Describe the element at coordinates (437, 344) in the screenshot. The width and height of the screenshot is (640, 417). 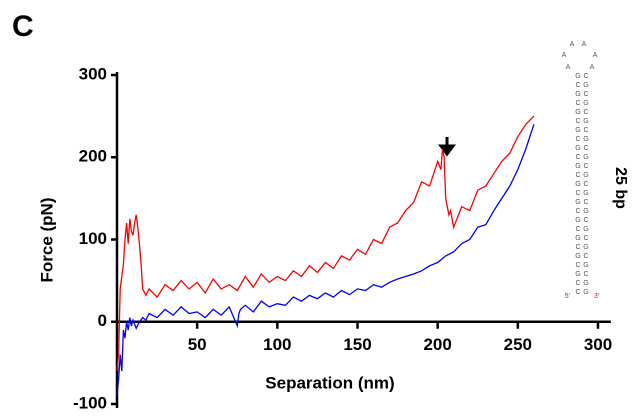
I see `x-tick-label: 200` at that location.